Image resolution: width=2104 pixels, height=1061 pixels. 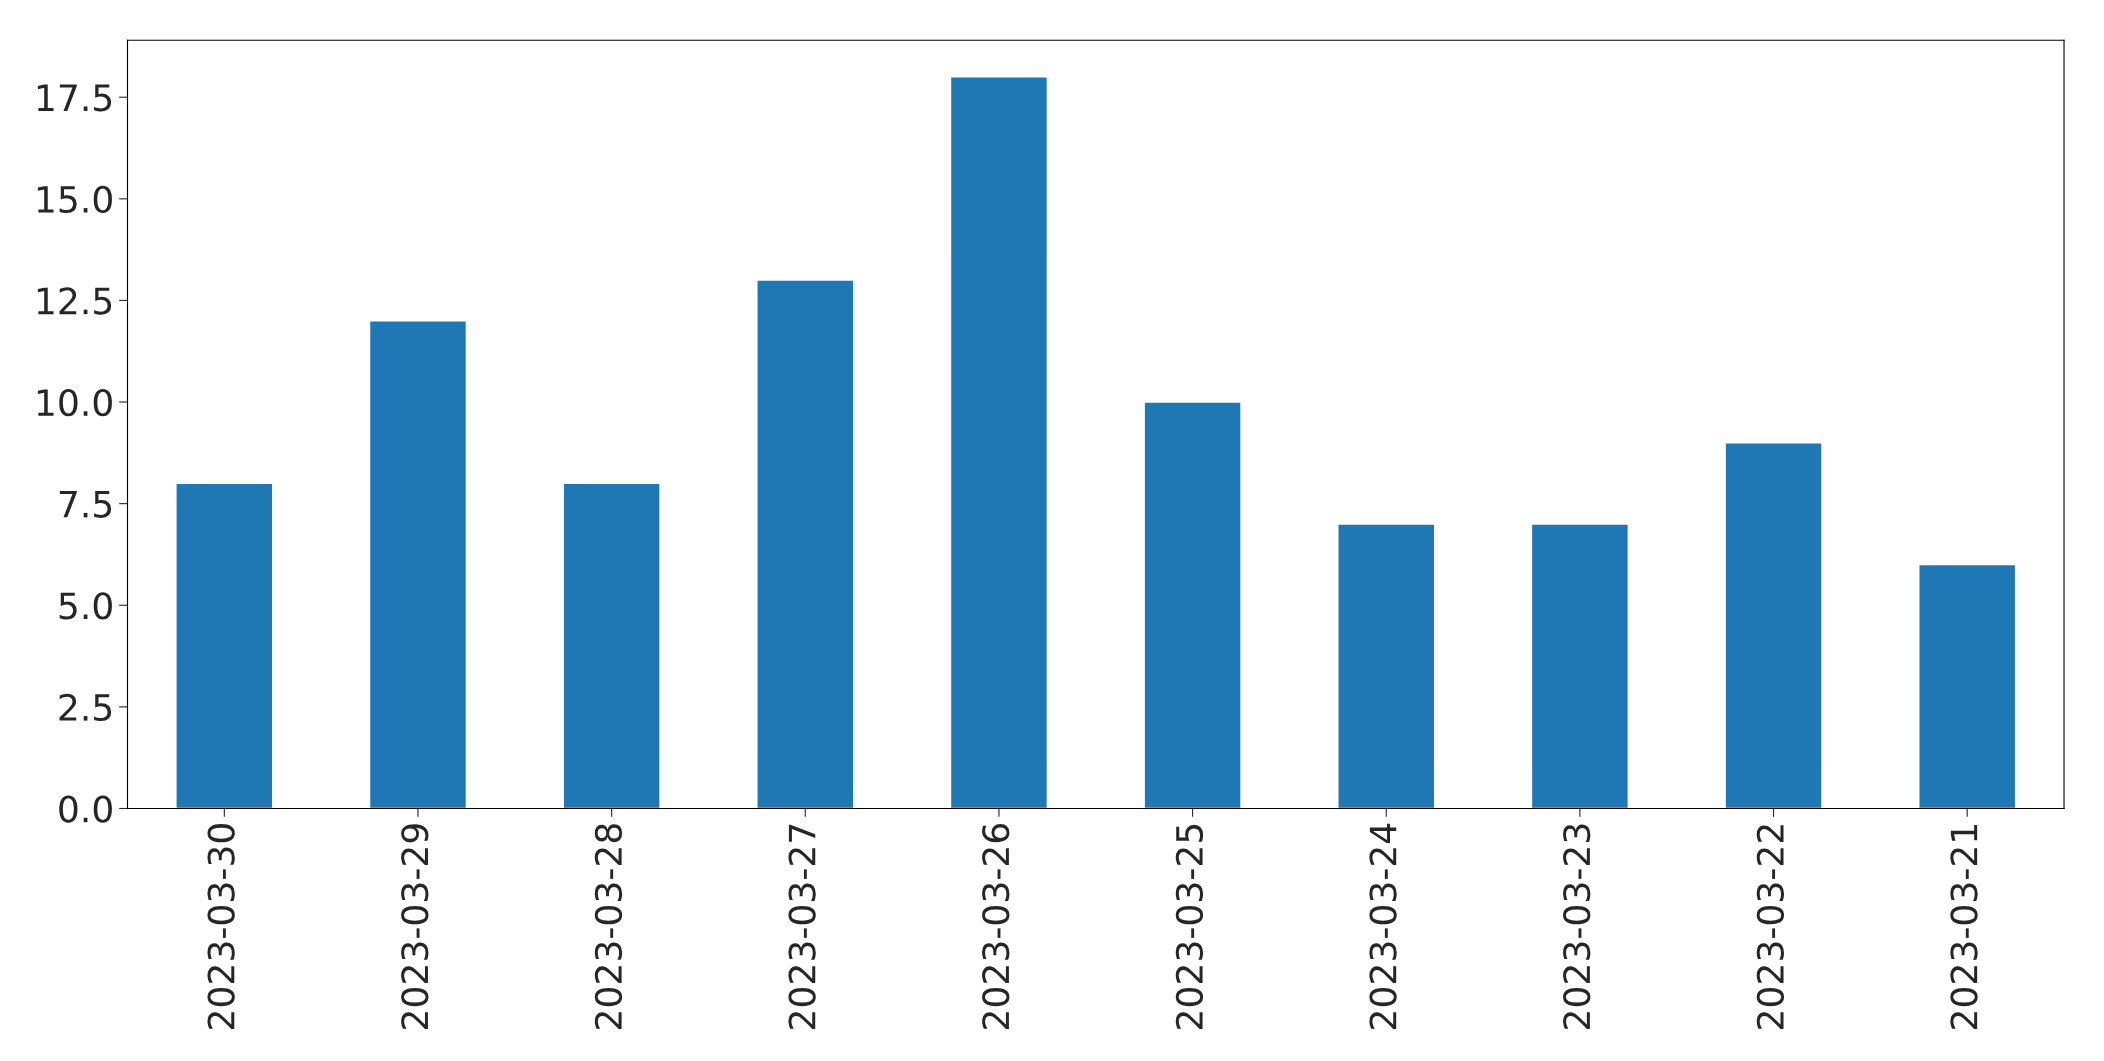 What do you see at coordinates (1577, 926) in the screenshot?
I see `x-tick-label: 2023-03-23` at bounding box center [1577, 926].